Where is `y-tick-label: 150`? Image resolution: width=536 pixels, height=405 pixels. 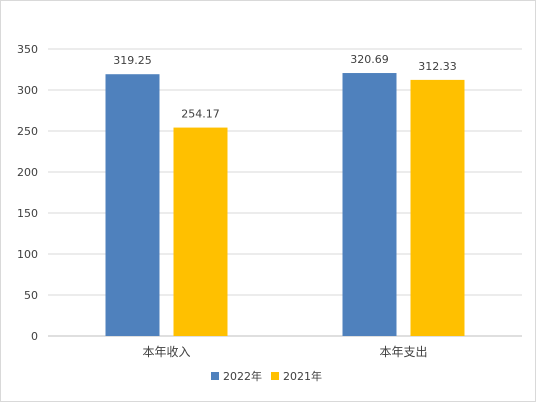 y-tick-label: 150 is located at coordinates (27, 213).